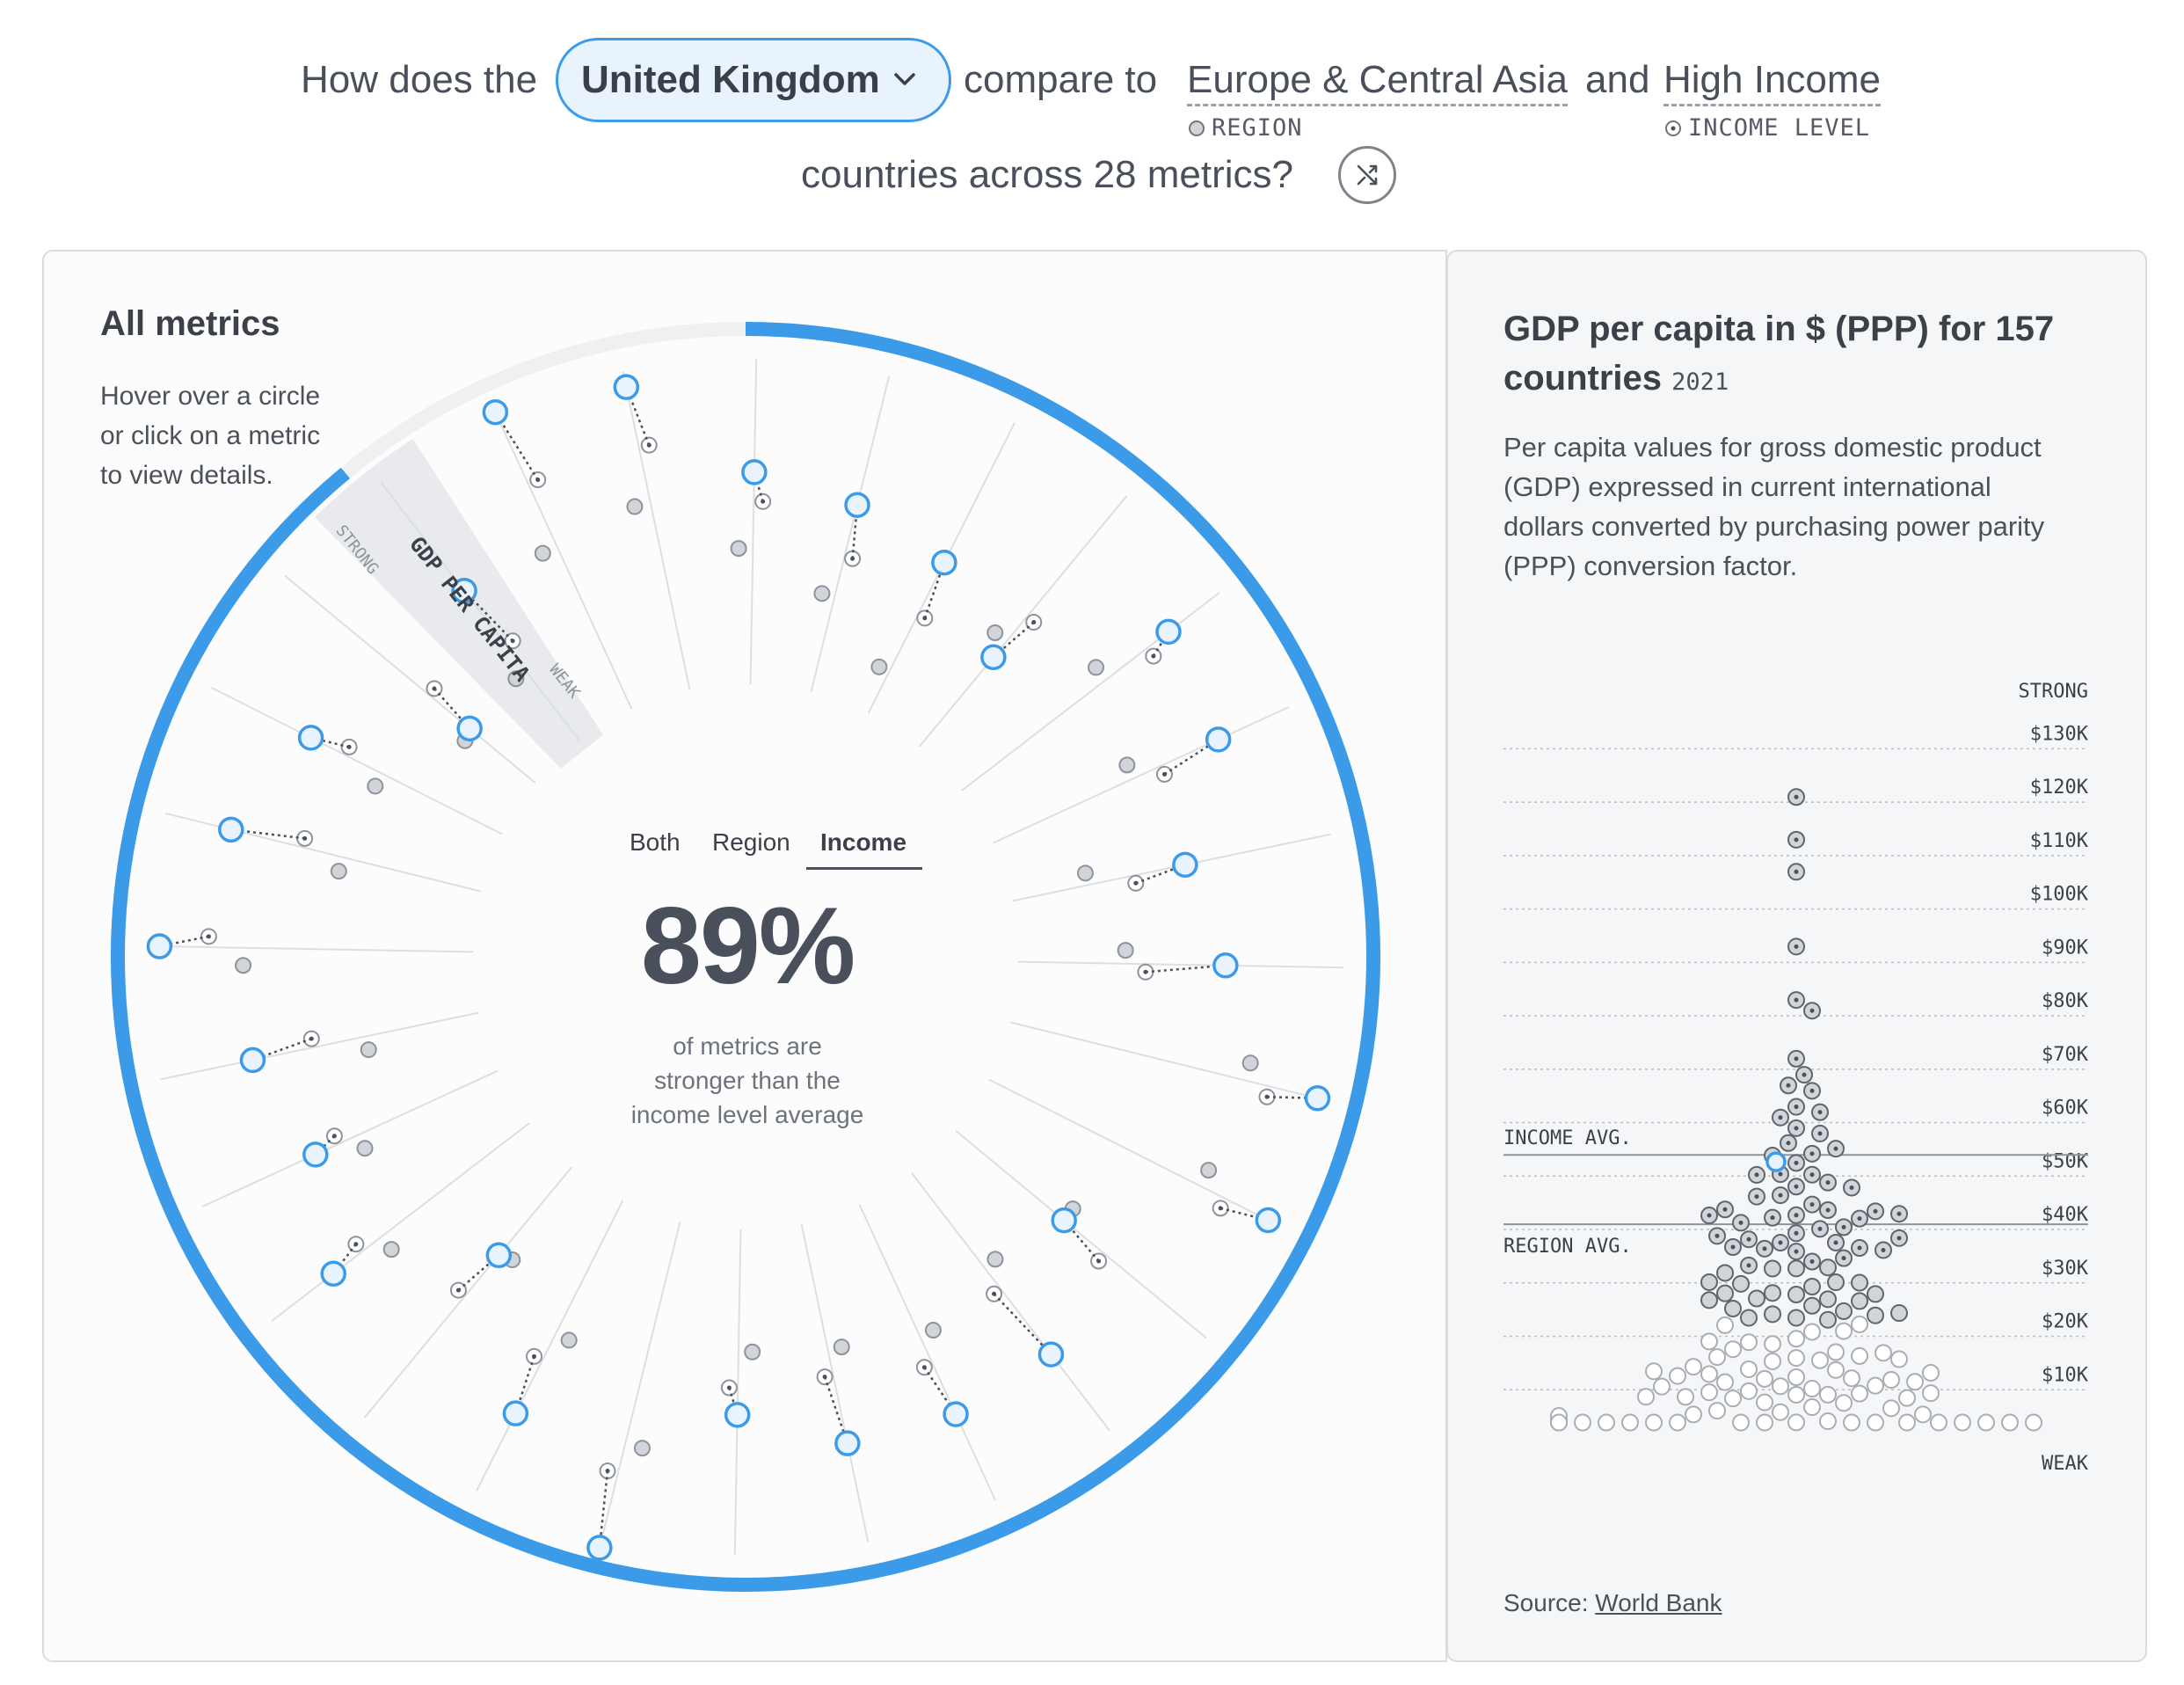 The width and height of the screenshot is (2184, 1685). What do you see at coordinates (747, 1046) in the screenshot?
I see `caption-line: of metrics are` at bounding box center [747, 1046].